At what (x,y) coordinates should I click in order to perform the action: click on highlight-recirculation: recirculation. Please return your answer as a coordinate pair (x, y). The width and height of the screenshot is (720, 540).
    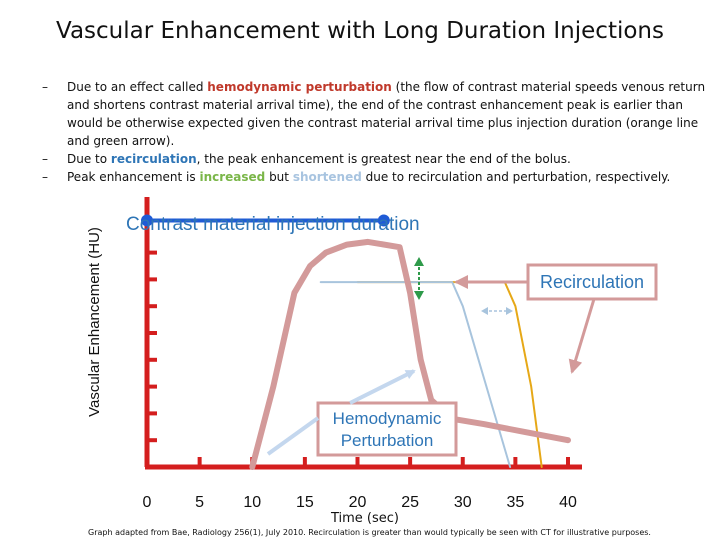
    Looking at the image, I should click on (153, 159).